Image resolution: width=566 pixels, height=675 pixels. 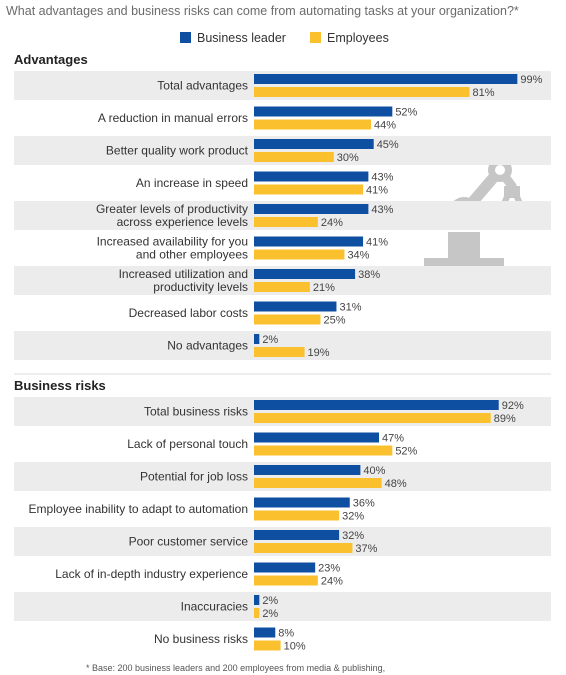 I want to click on data-label-employees: 21%, so click(x=324, y=288).